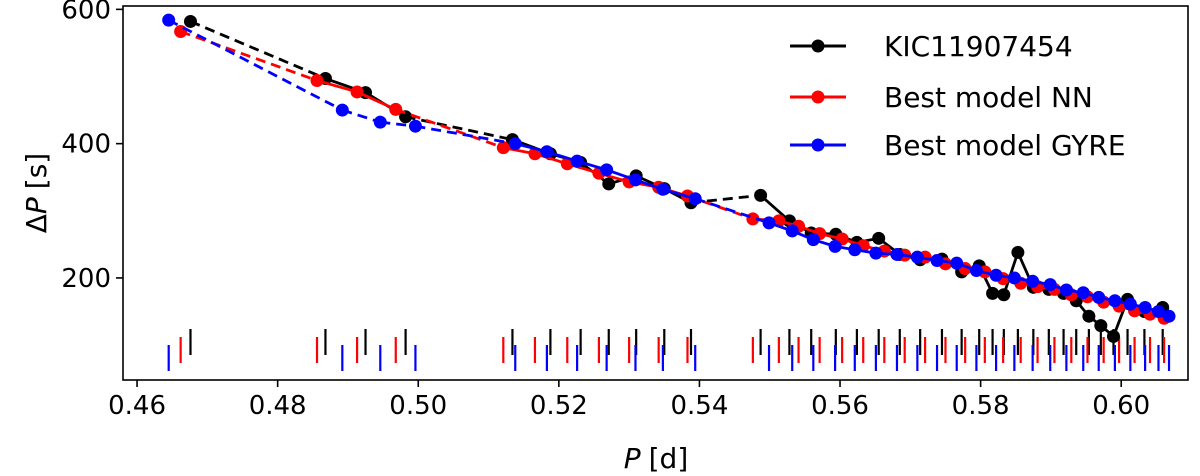 Image resolution: width=1200 pixels, height=476 pixels. Describe the element at coordinates (86, 145) in the screenshot. I see `y-tick-label: 400` at that location.